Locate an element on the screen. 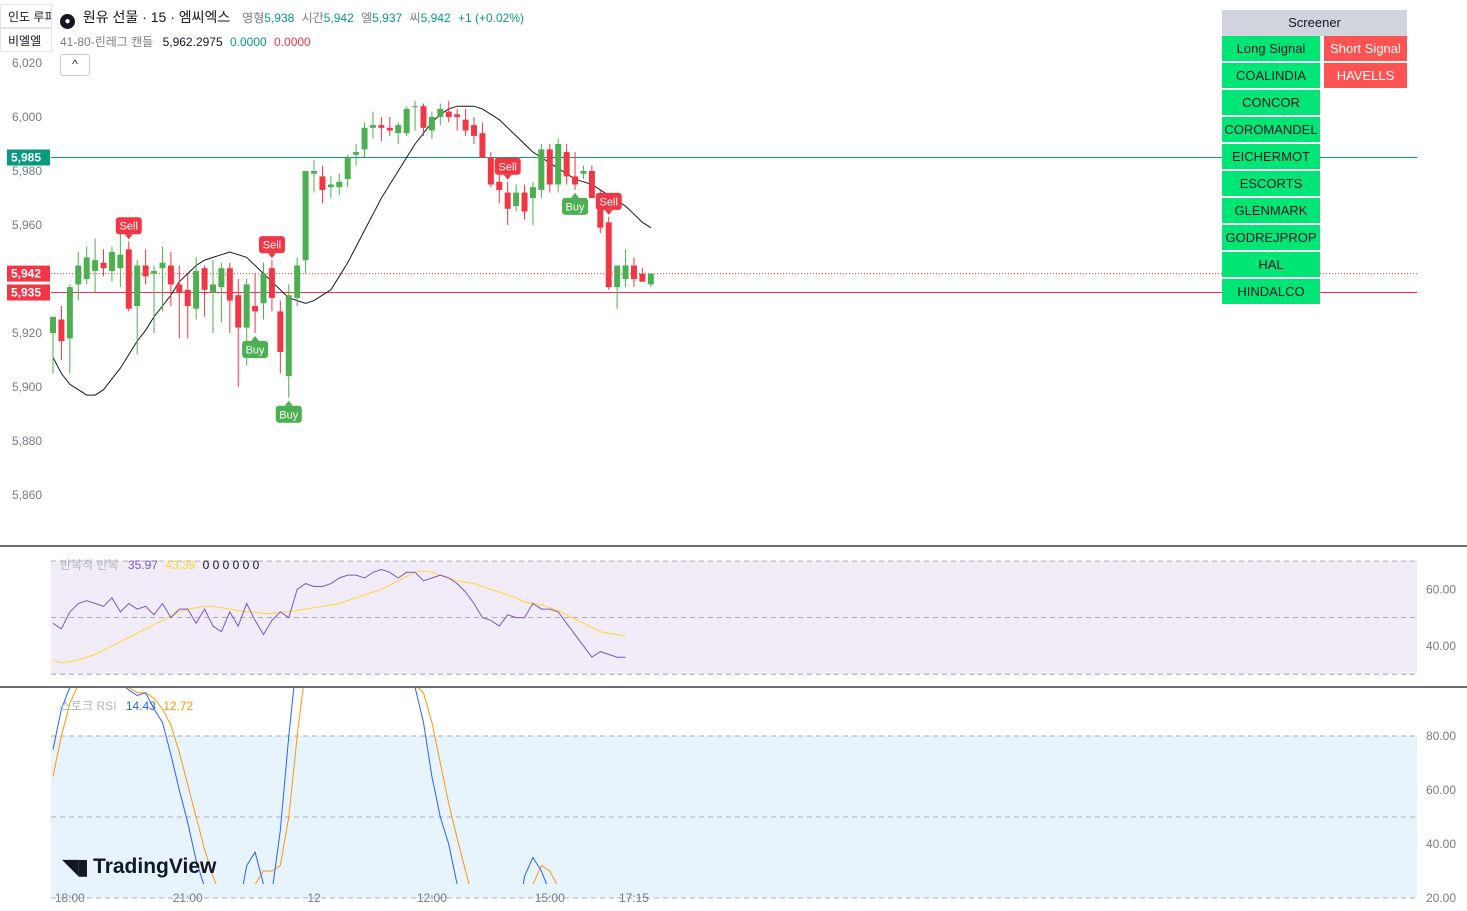 The image size is (1467, 911). price-badge-bg is located at coordinates (28, 292).